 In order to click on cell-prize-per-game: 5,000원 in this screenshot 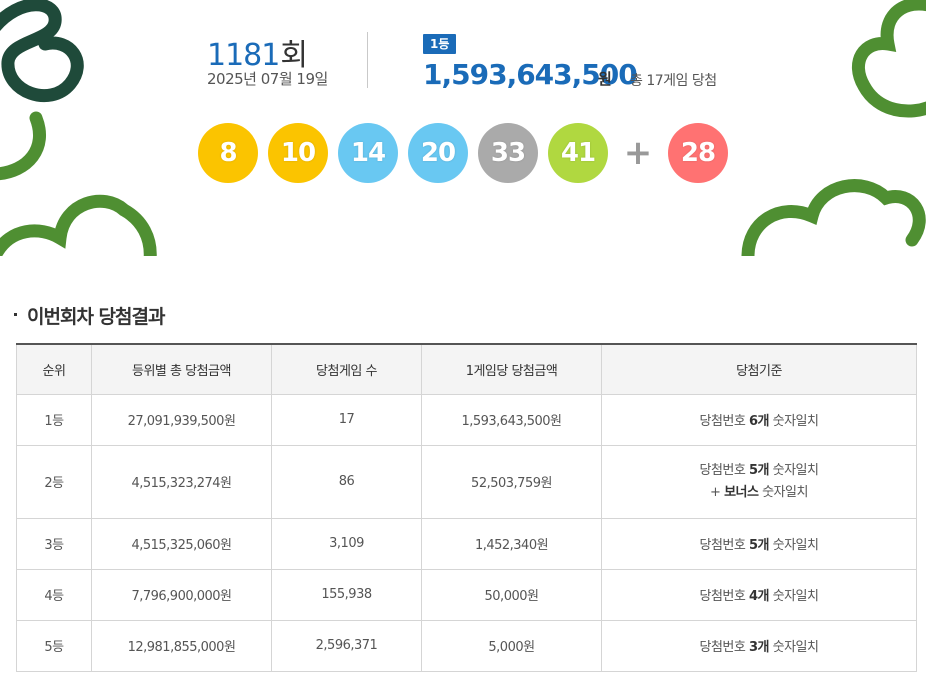, I will do `click(511, 645)`.